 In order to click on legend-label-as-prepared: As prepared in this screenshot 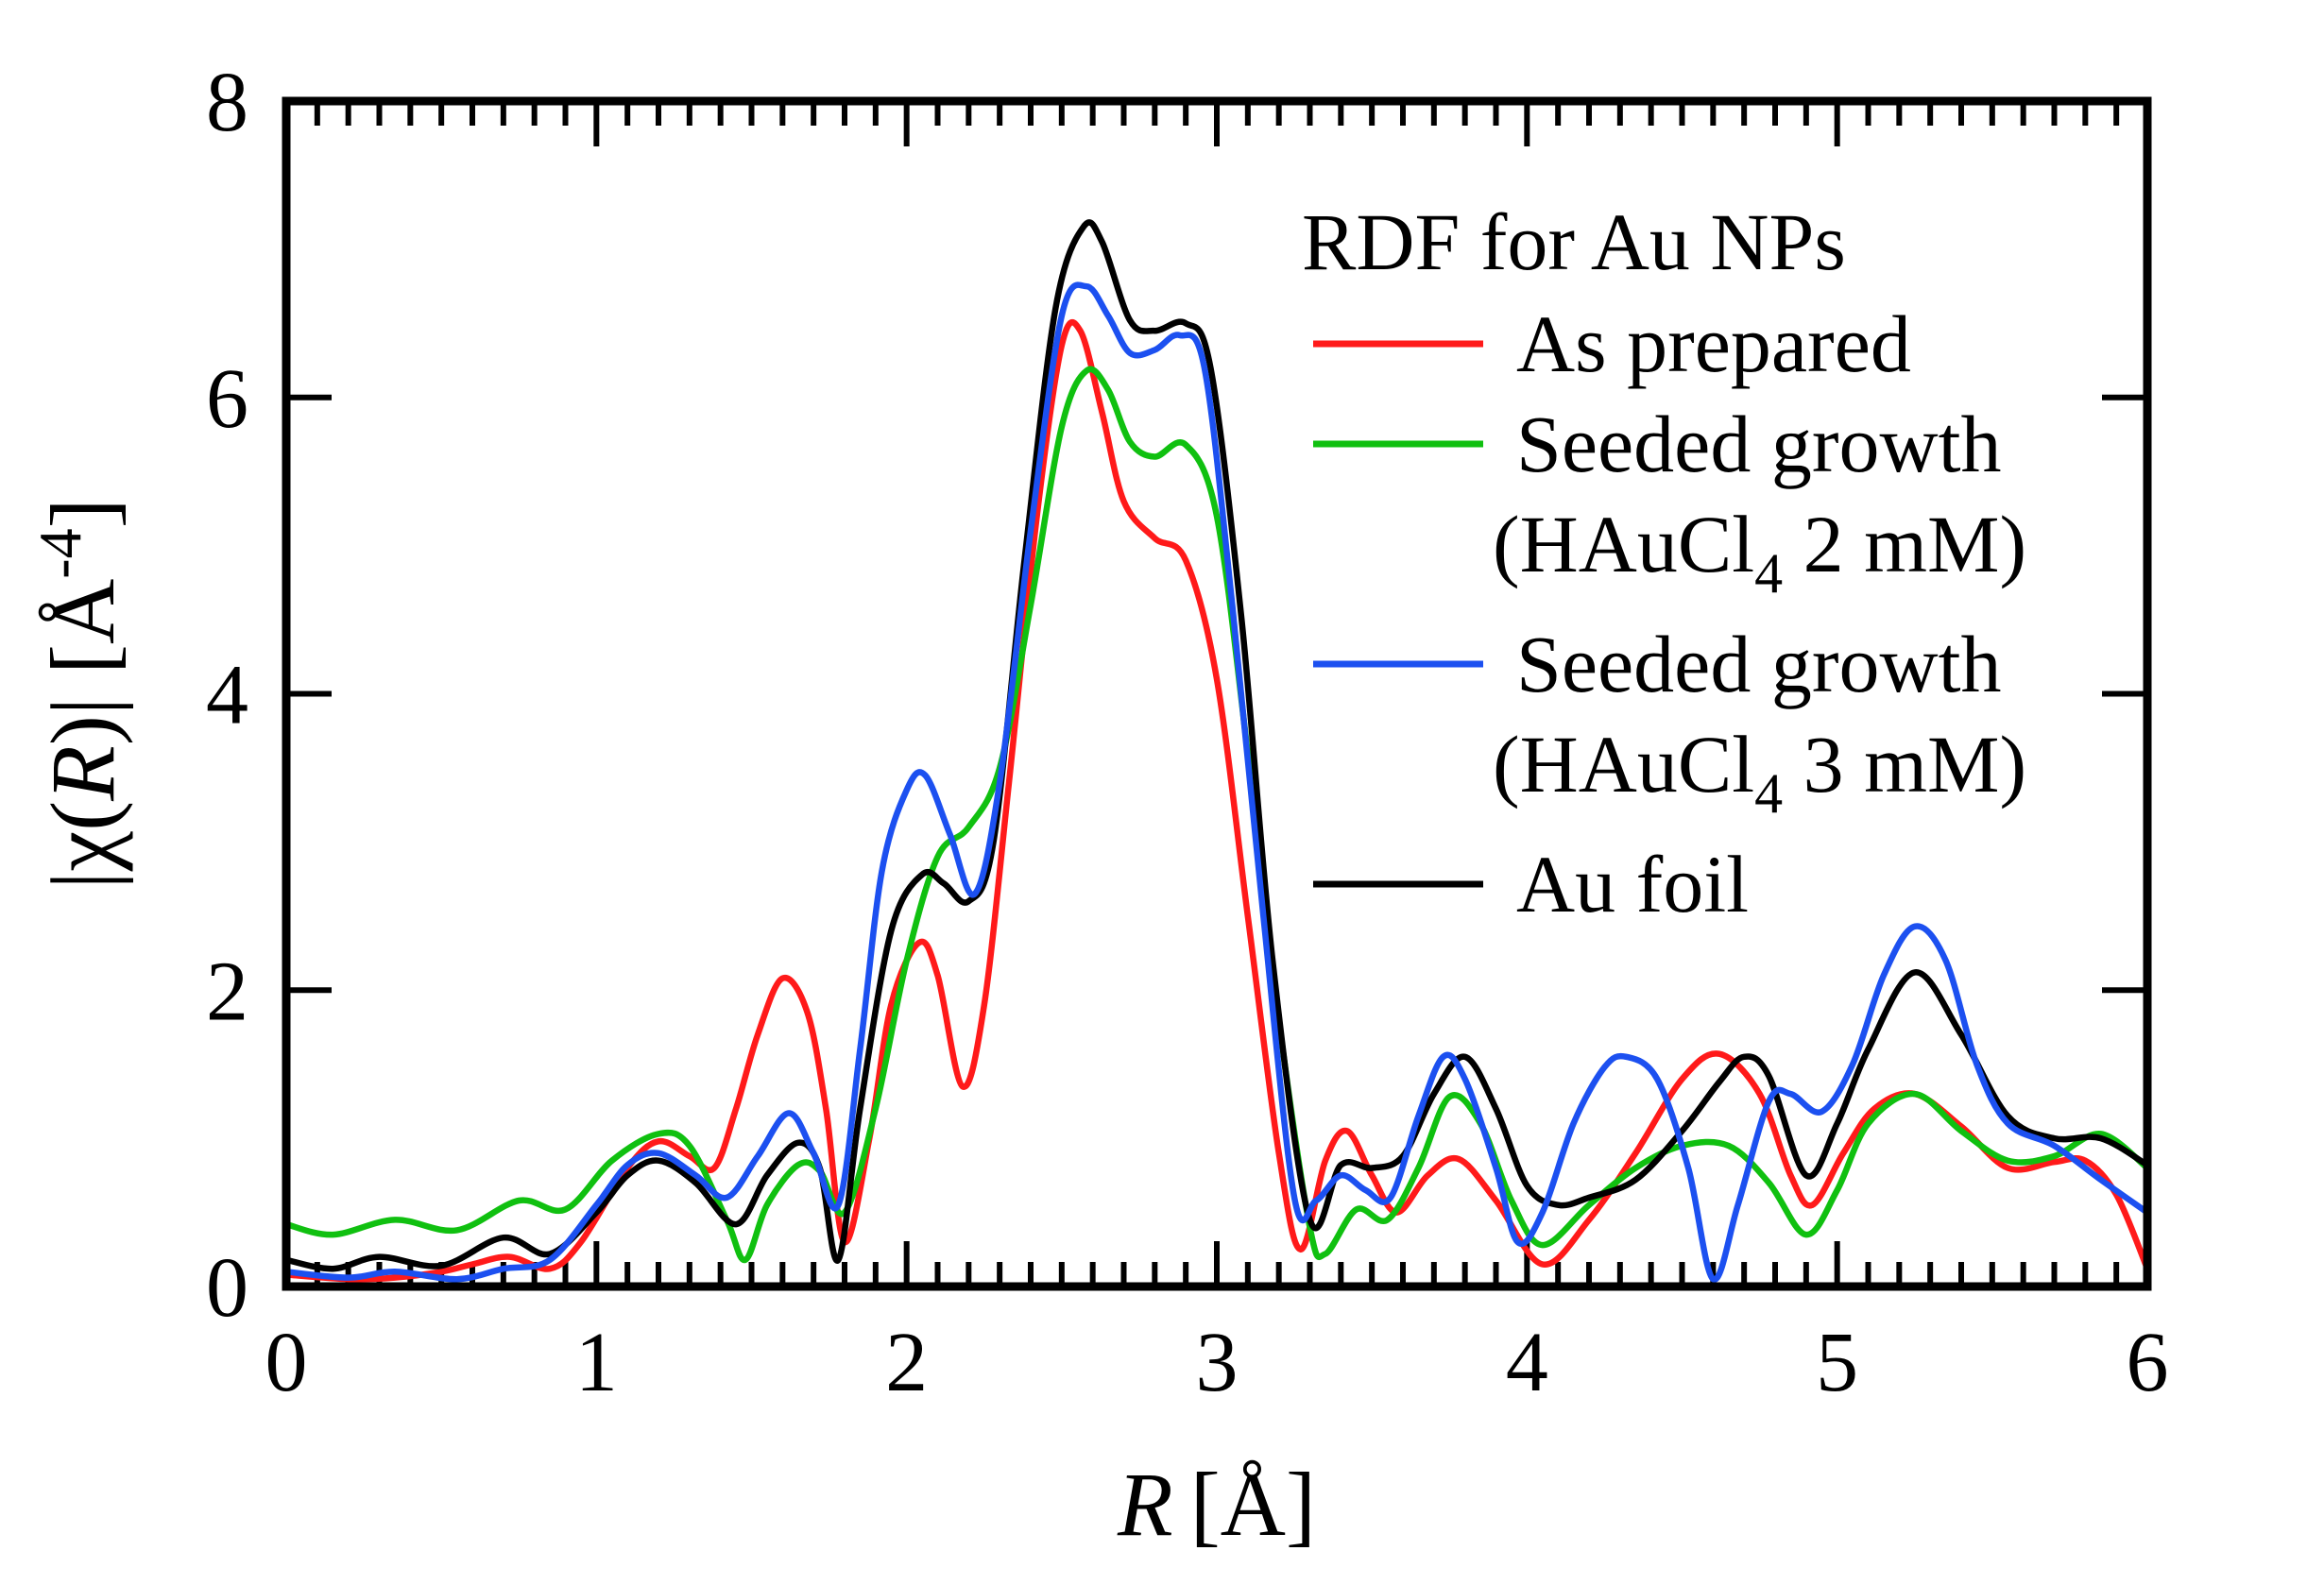, I will do `click(1713, 343)`.